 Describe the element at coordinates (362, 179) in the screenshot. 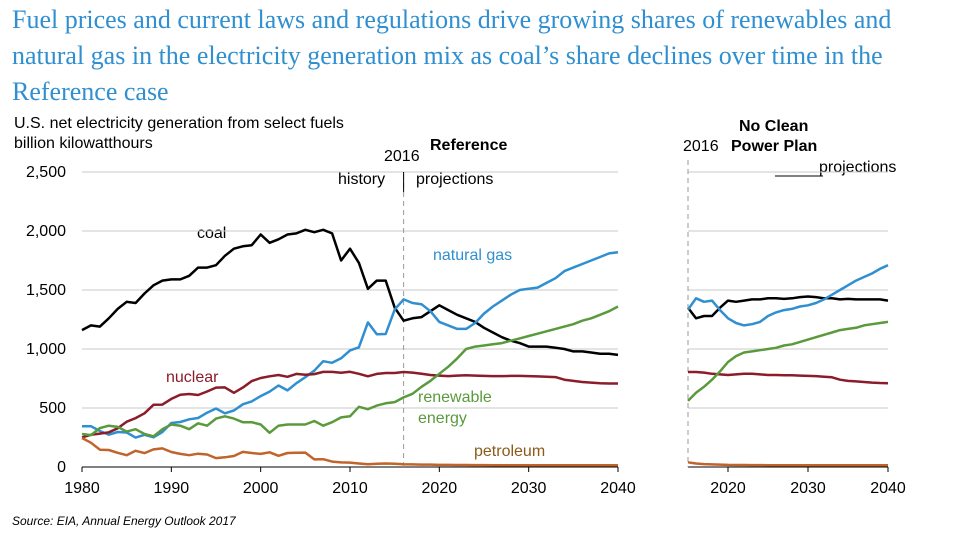

I see `history-label: history` at that location.